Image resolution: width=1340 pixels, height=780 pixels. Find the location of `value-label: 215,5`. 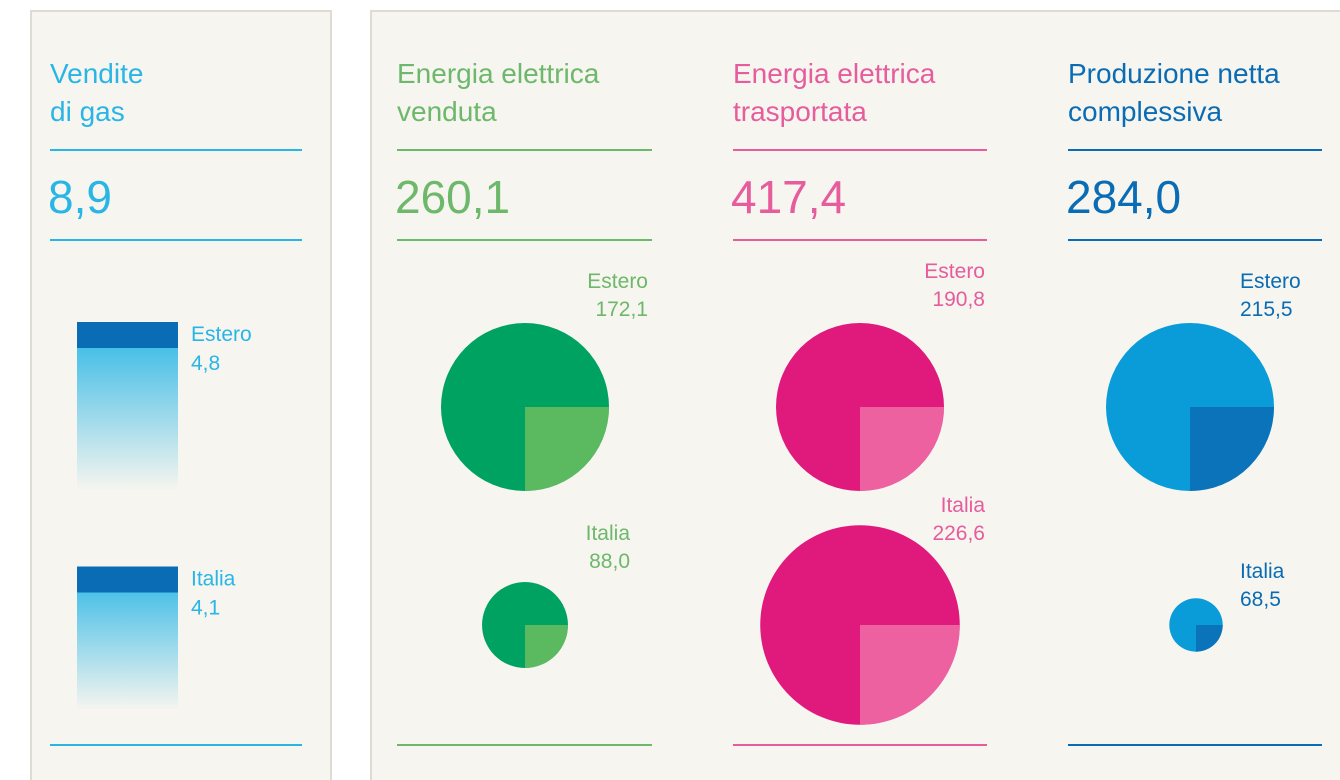

value-label: 215,5 is located at coordinates (1266, 309).